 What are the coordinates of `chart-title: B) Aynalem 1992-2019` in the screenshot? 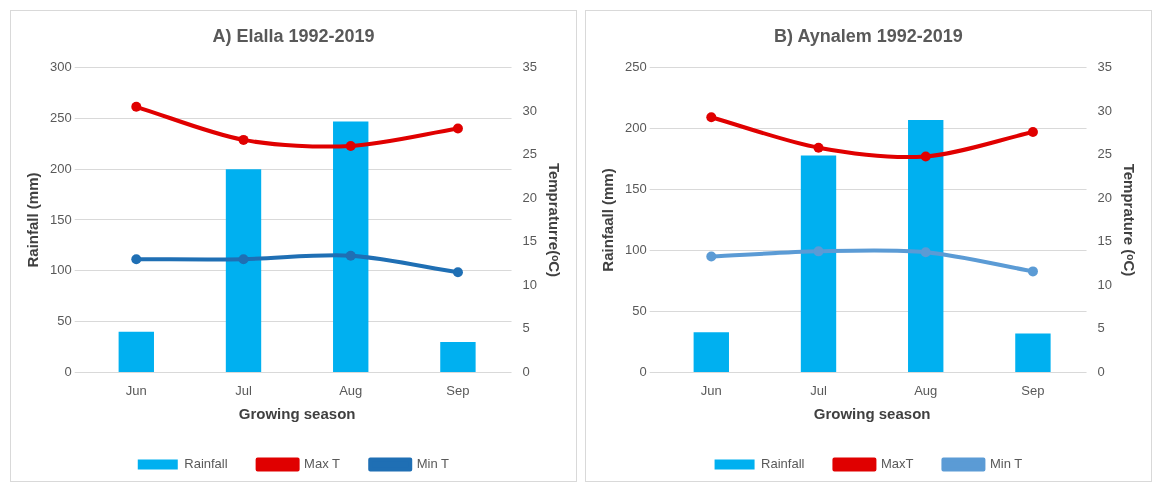 It's located at (868, 35).